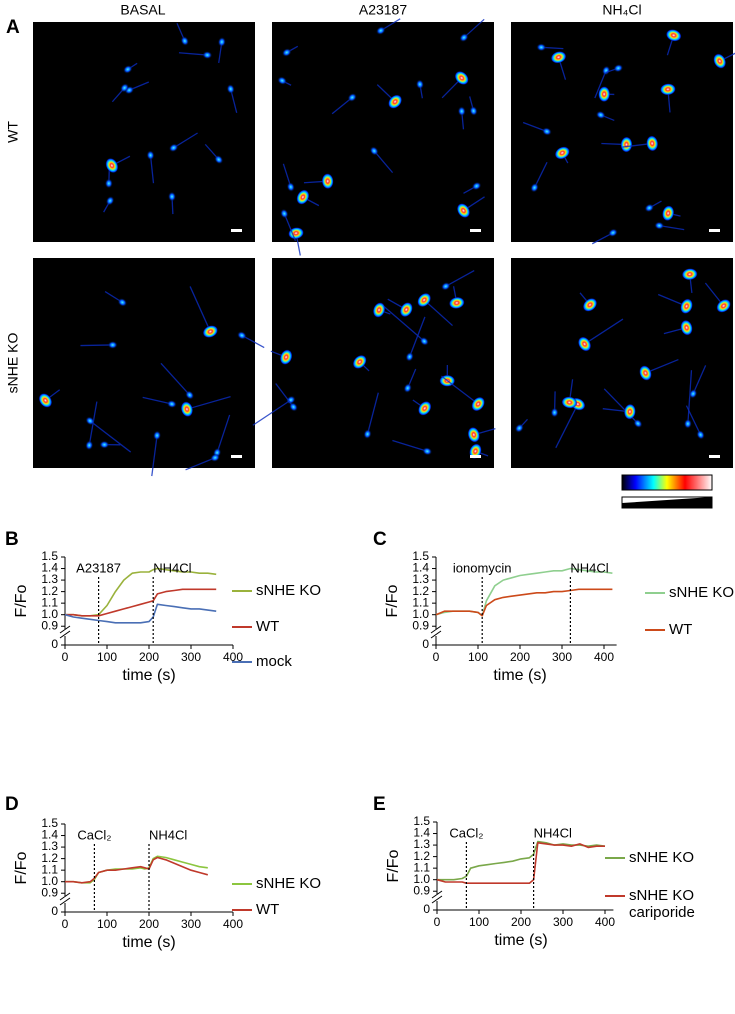  Describe the element at coordinates (701, 592) in the screenshot. I see `legend-label-box: sNHE KO` at that location.